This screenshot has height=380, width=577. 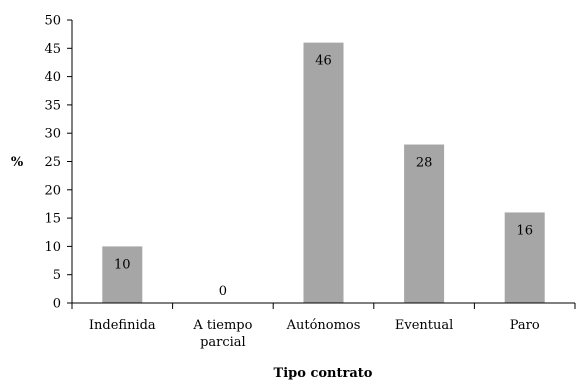 I want to click on y-tick-label: 50, so click(x=52, y=21).